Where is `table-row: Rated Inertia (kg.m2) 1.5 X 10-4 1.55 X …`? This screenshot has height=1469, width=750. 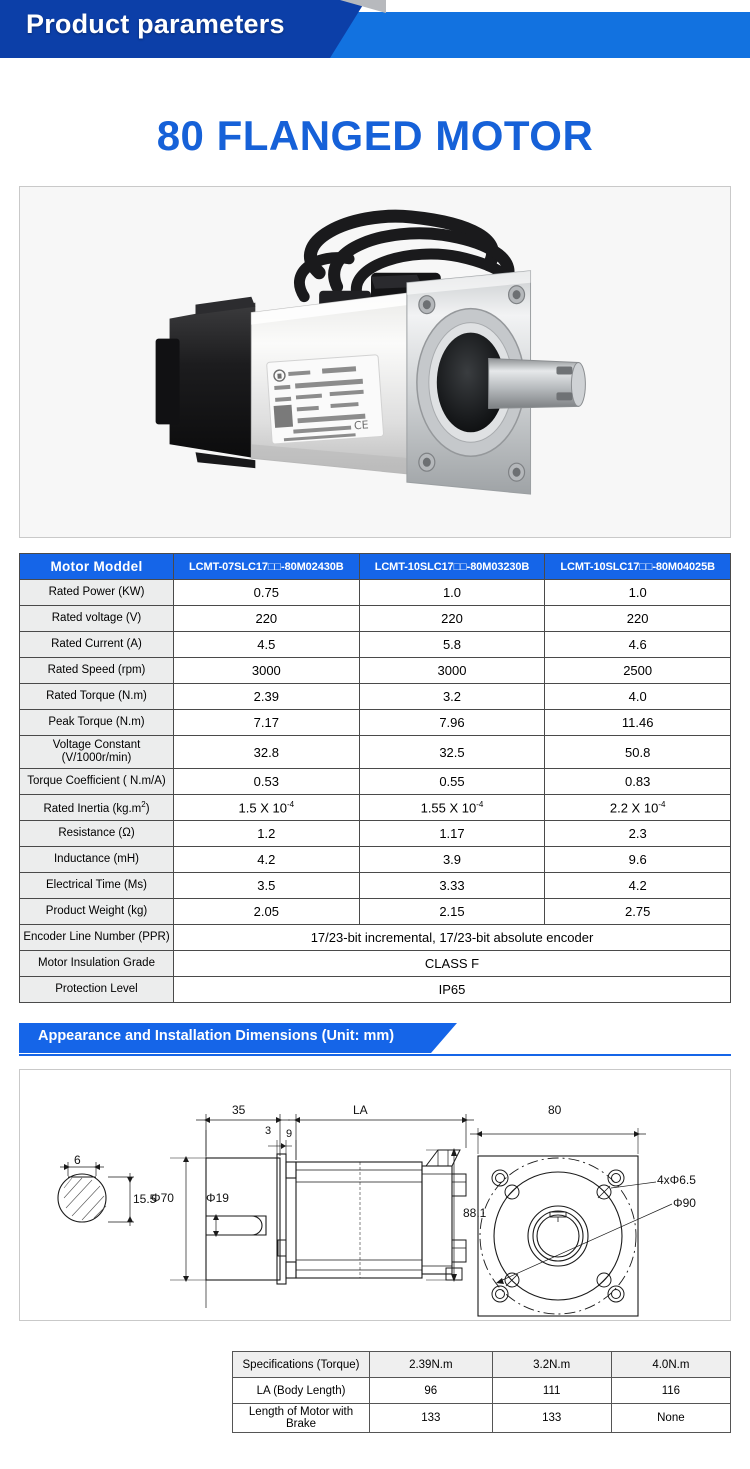
table-row: Rated Inertia (kg.m2) 1.5 X 10-4 1.55 X … is located at coordinates (375, 808).